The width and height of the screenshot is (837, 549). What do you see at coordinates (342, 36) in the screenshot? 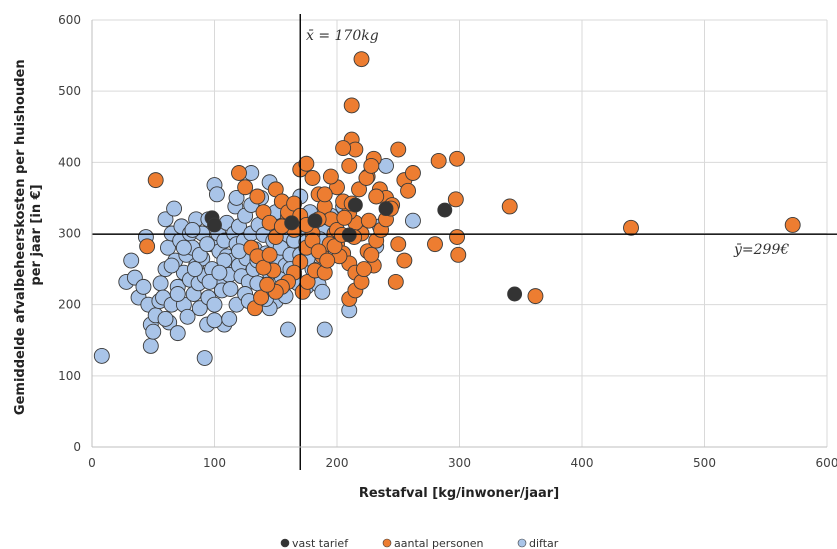
I see `x-mean-label: x̄ = 170kg` at bounding box center [342, 36].